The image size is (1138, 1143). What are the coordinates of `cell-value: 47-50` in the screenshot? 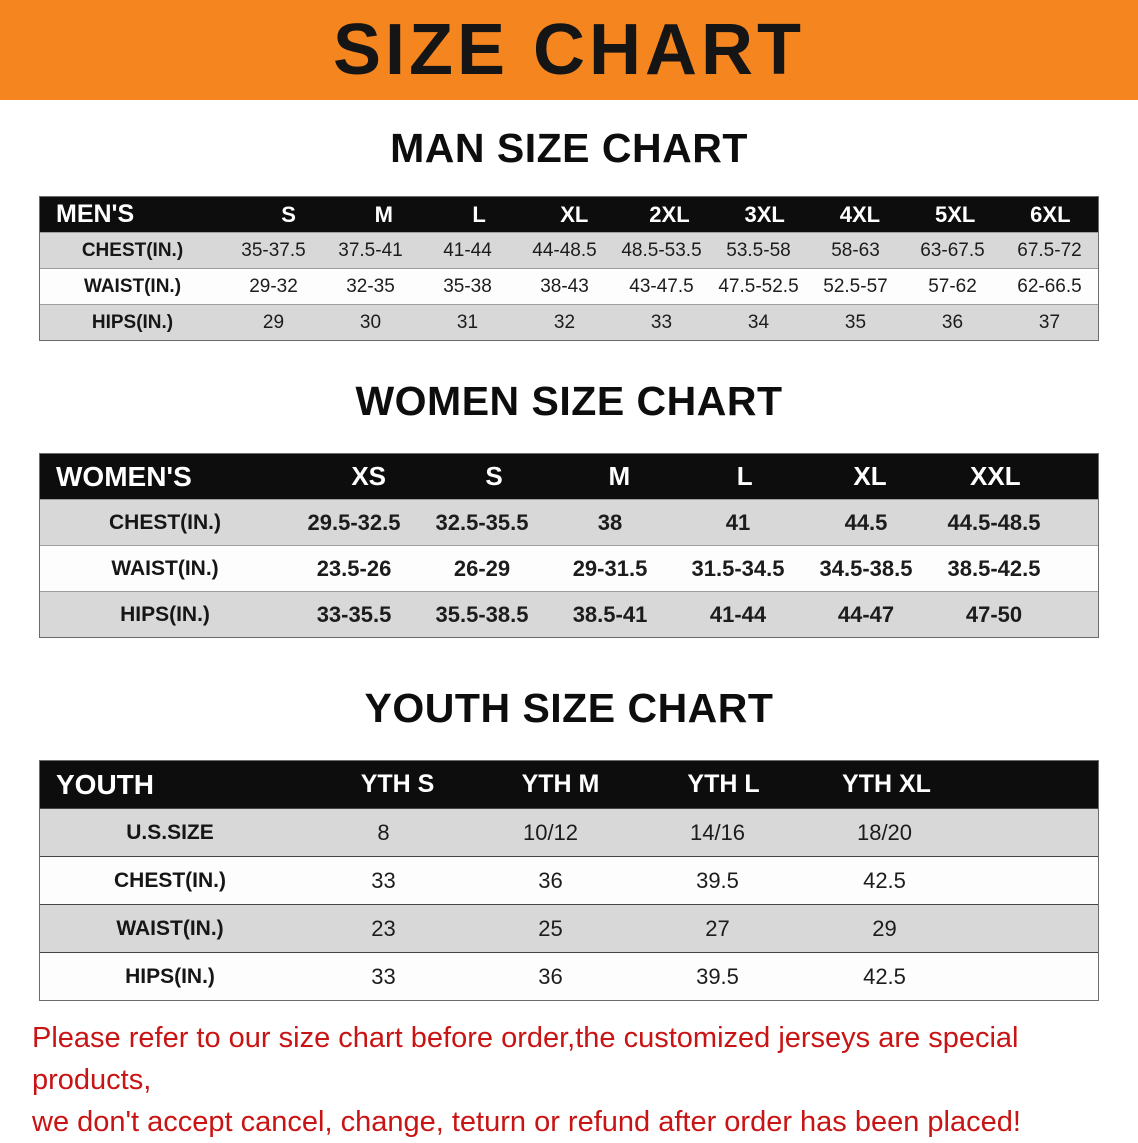 It's located at (994, 614).